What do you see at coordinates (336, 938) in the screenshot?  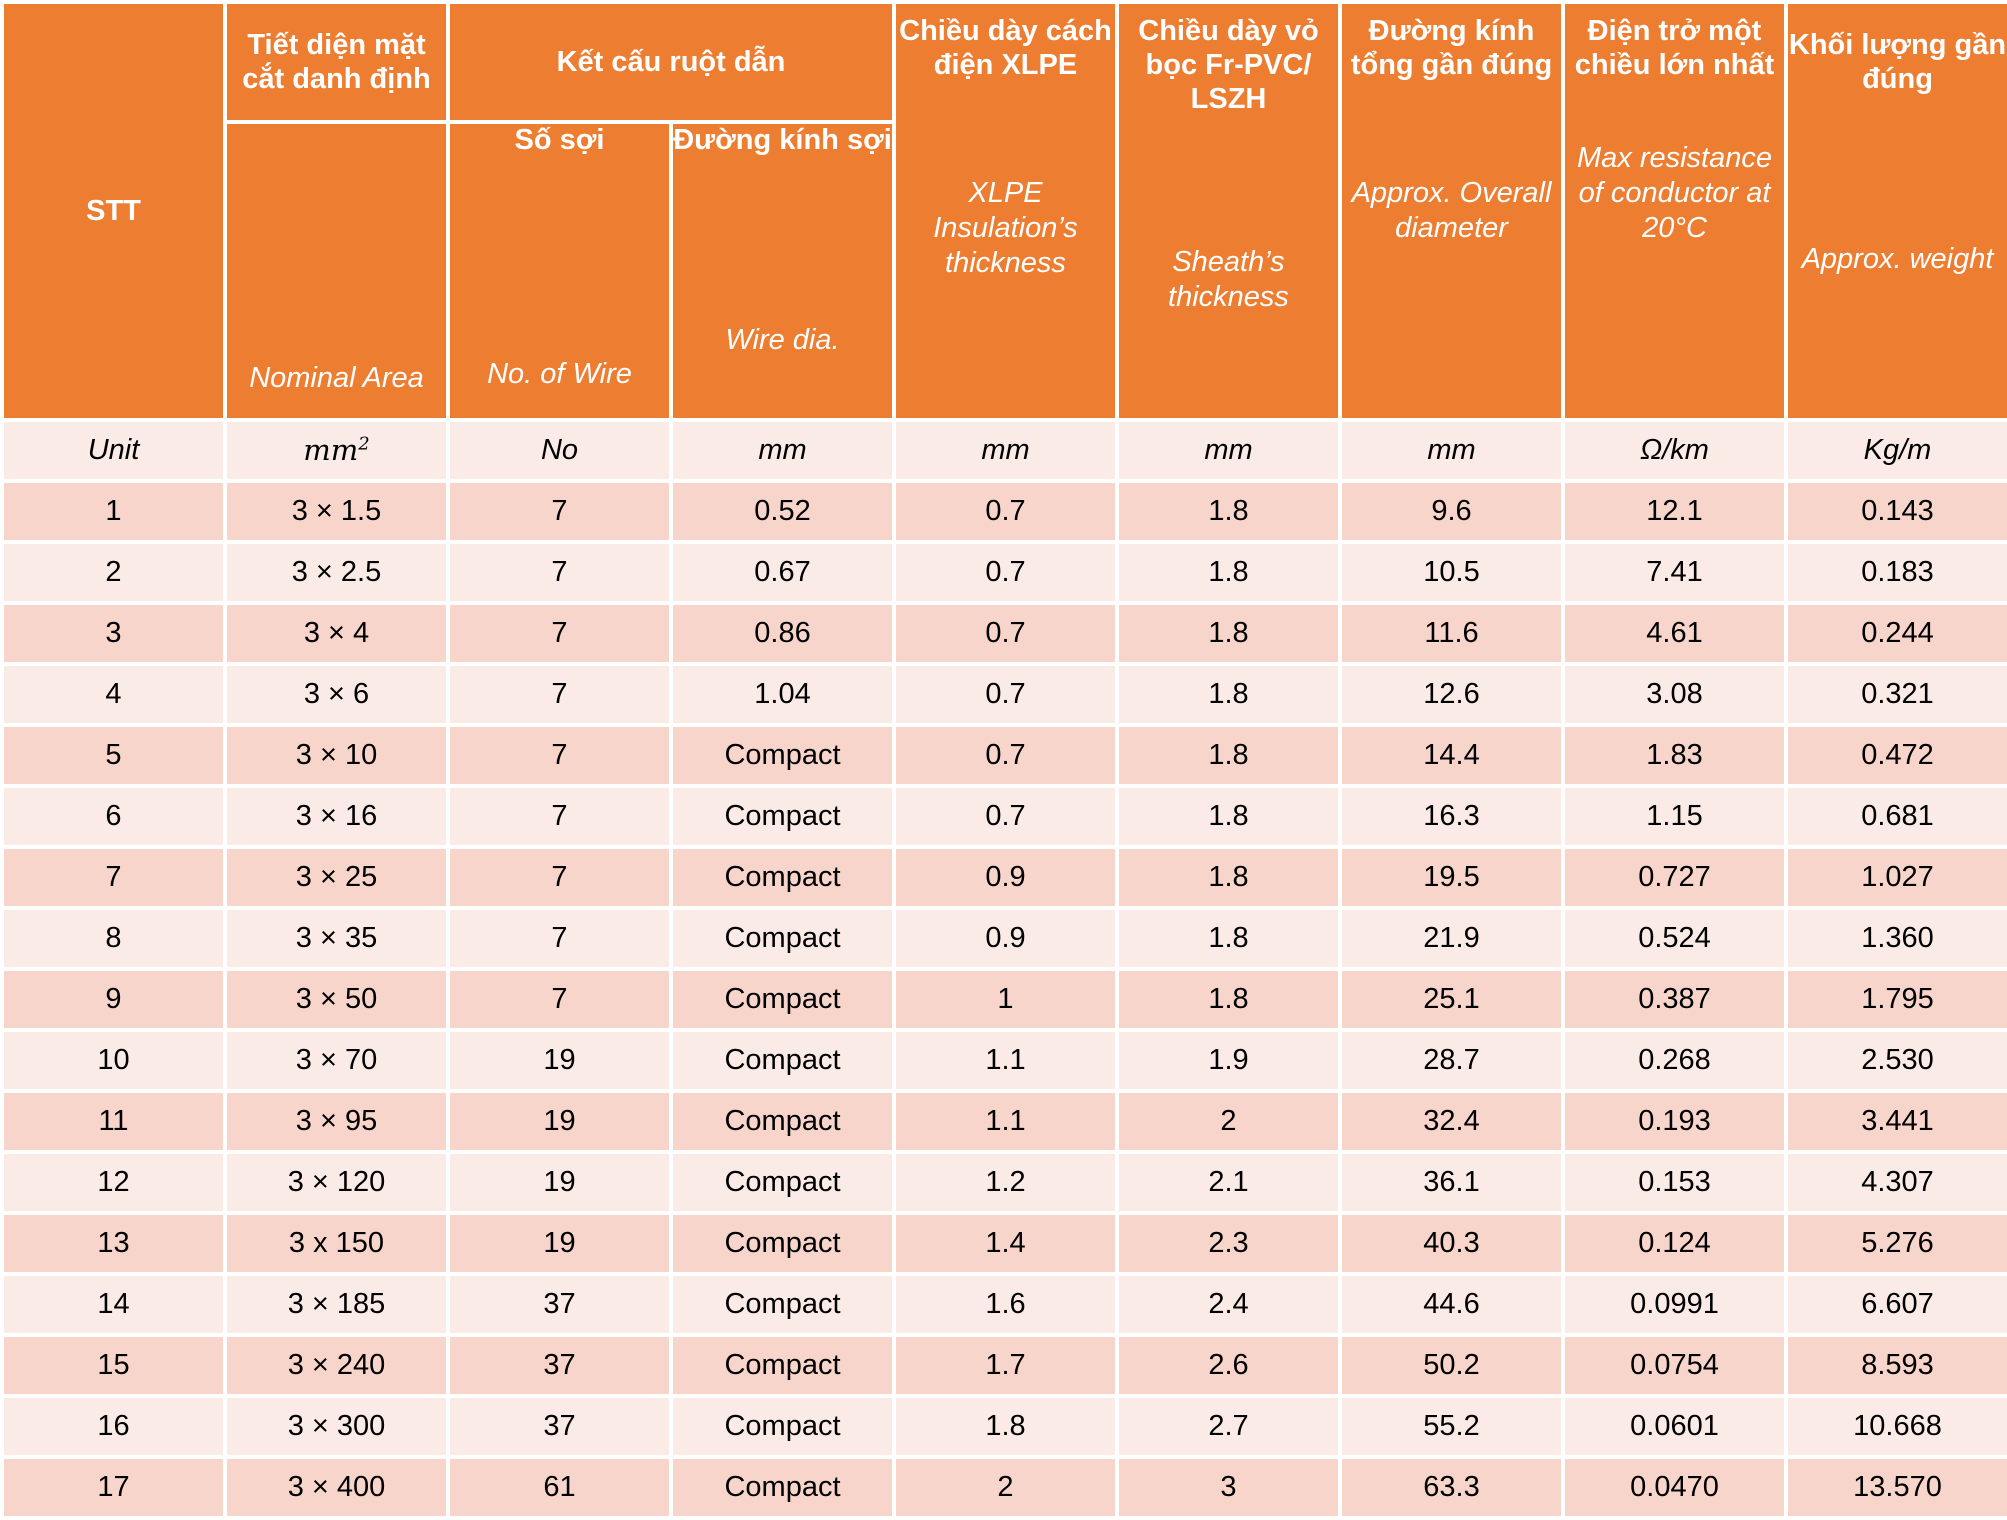 I see `area-cell: 3 × 35` at bounding box center [336, 938].